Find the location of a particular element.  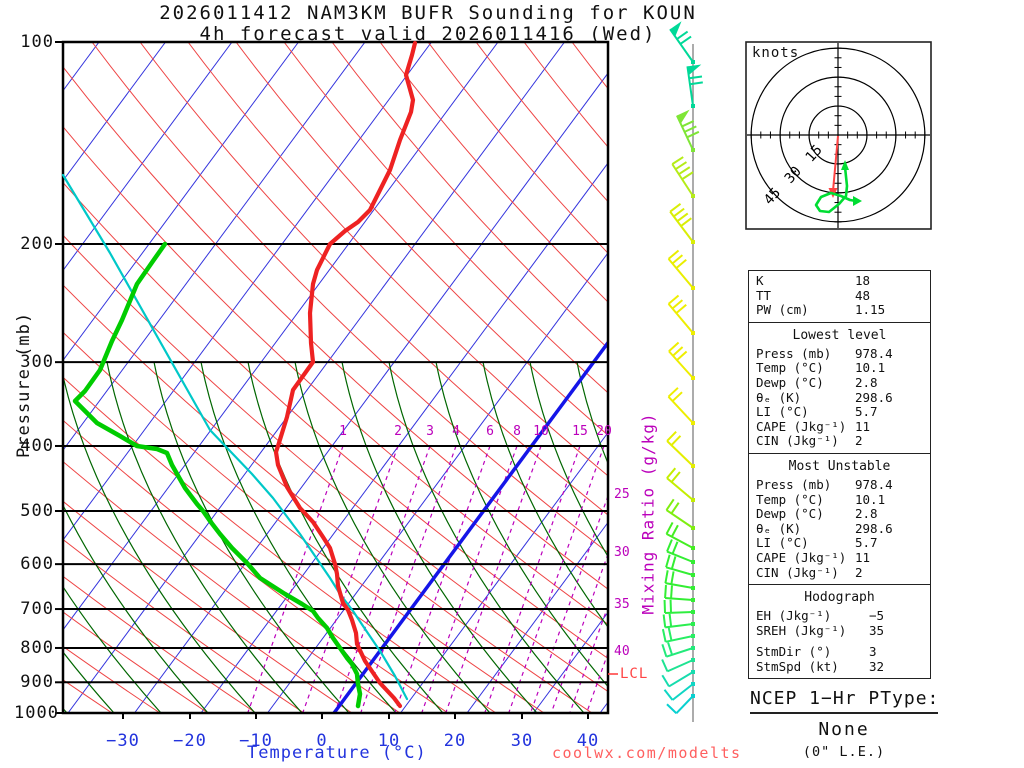

hodograph-trace is located at coordinates (836, 189).